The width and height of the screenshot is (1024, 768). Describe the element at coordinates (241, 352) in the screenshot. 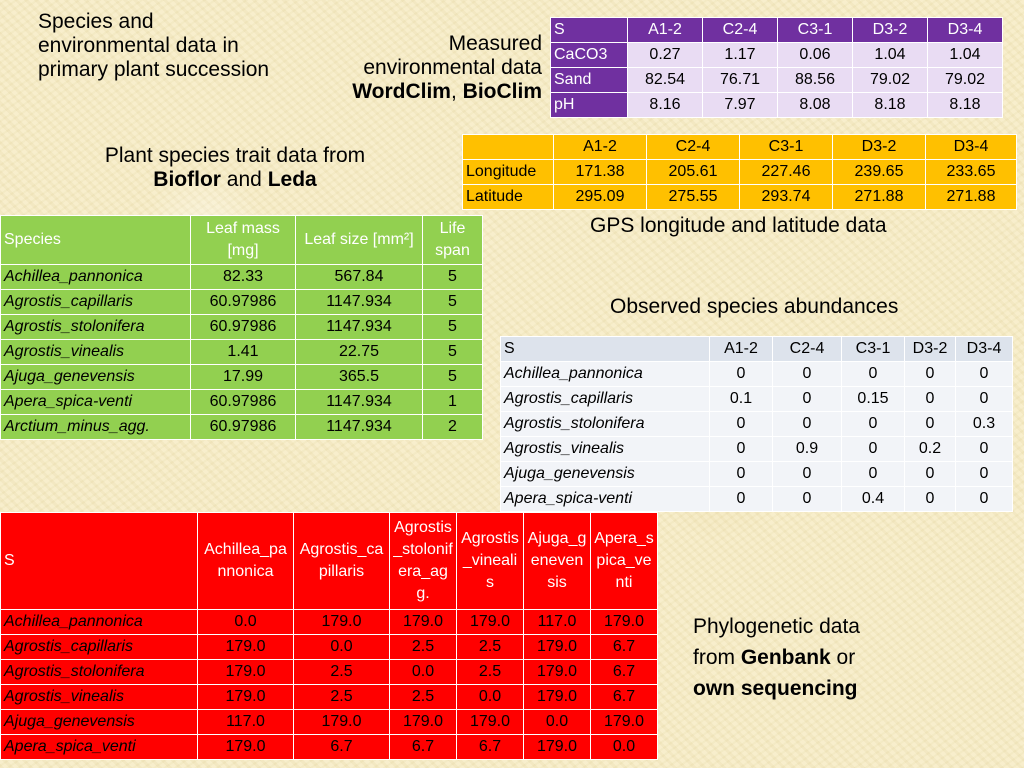

I see `table-row: Agrostis_vinealis 1.41 22.75 5` at that location.